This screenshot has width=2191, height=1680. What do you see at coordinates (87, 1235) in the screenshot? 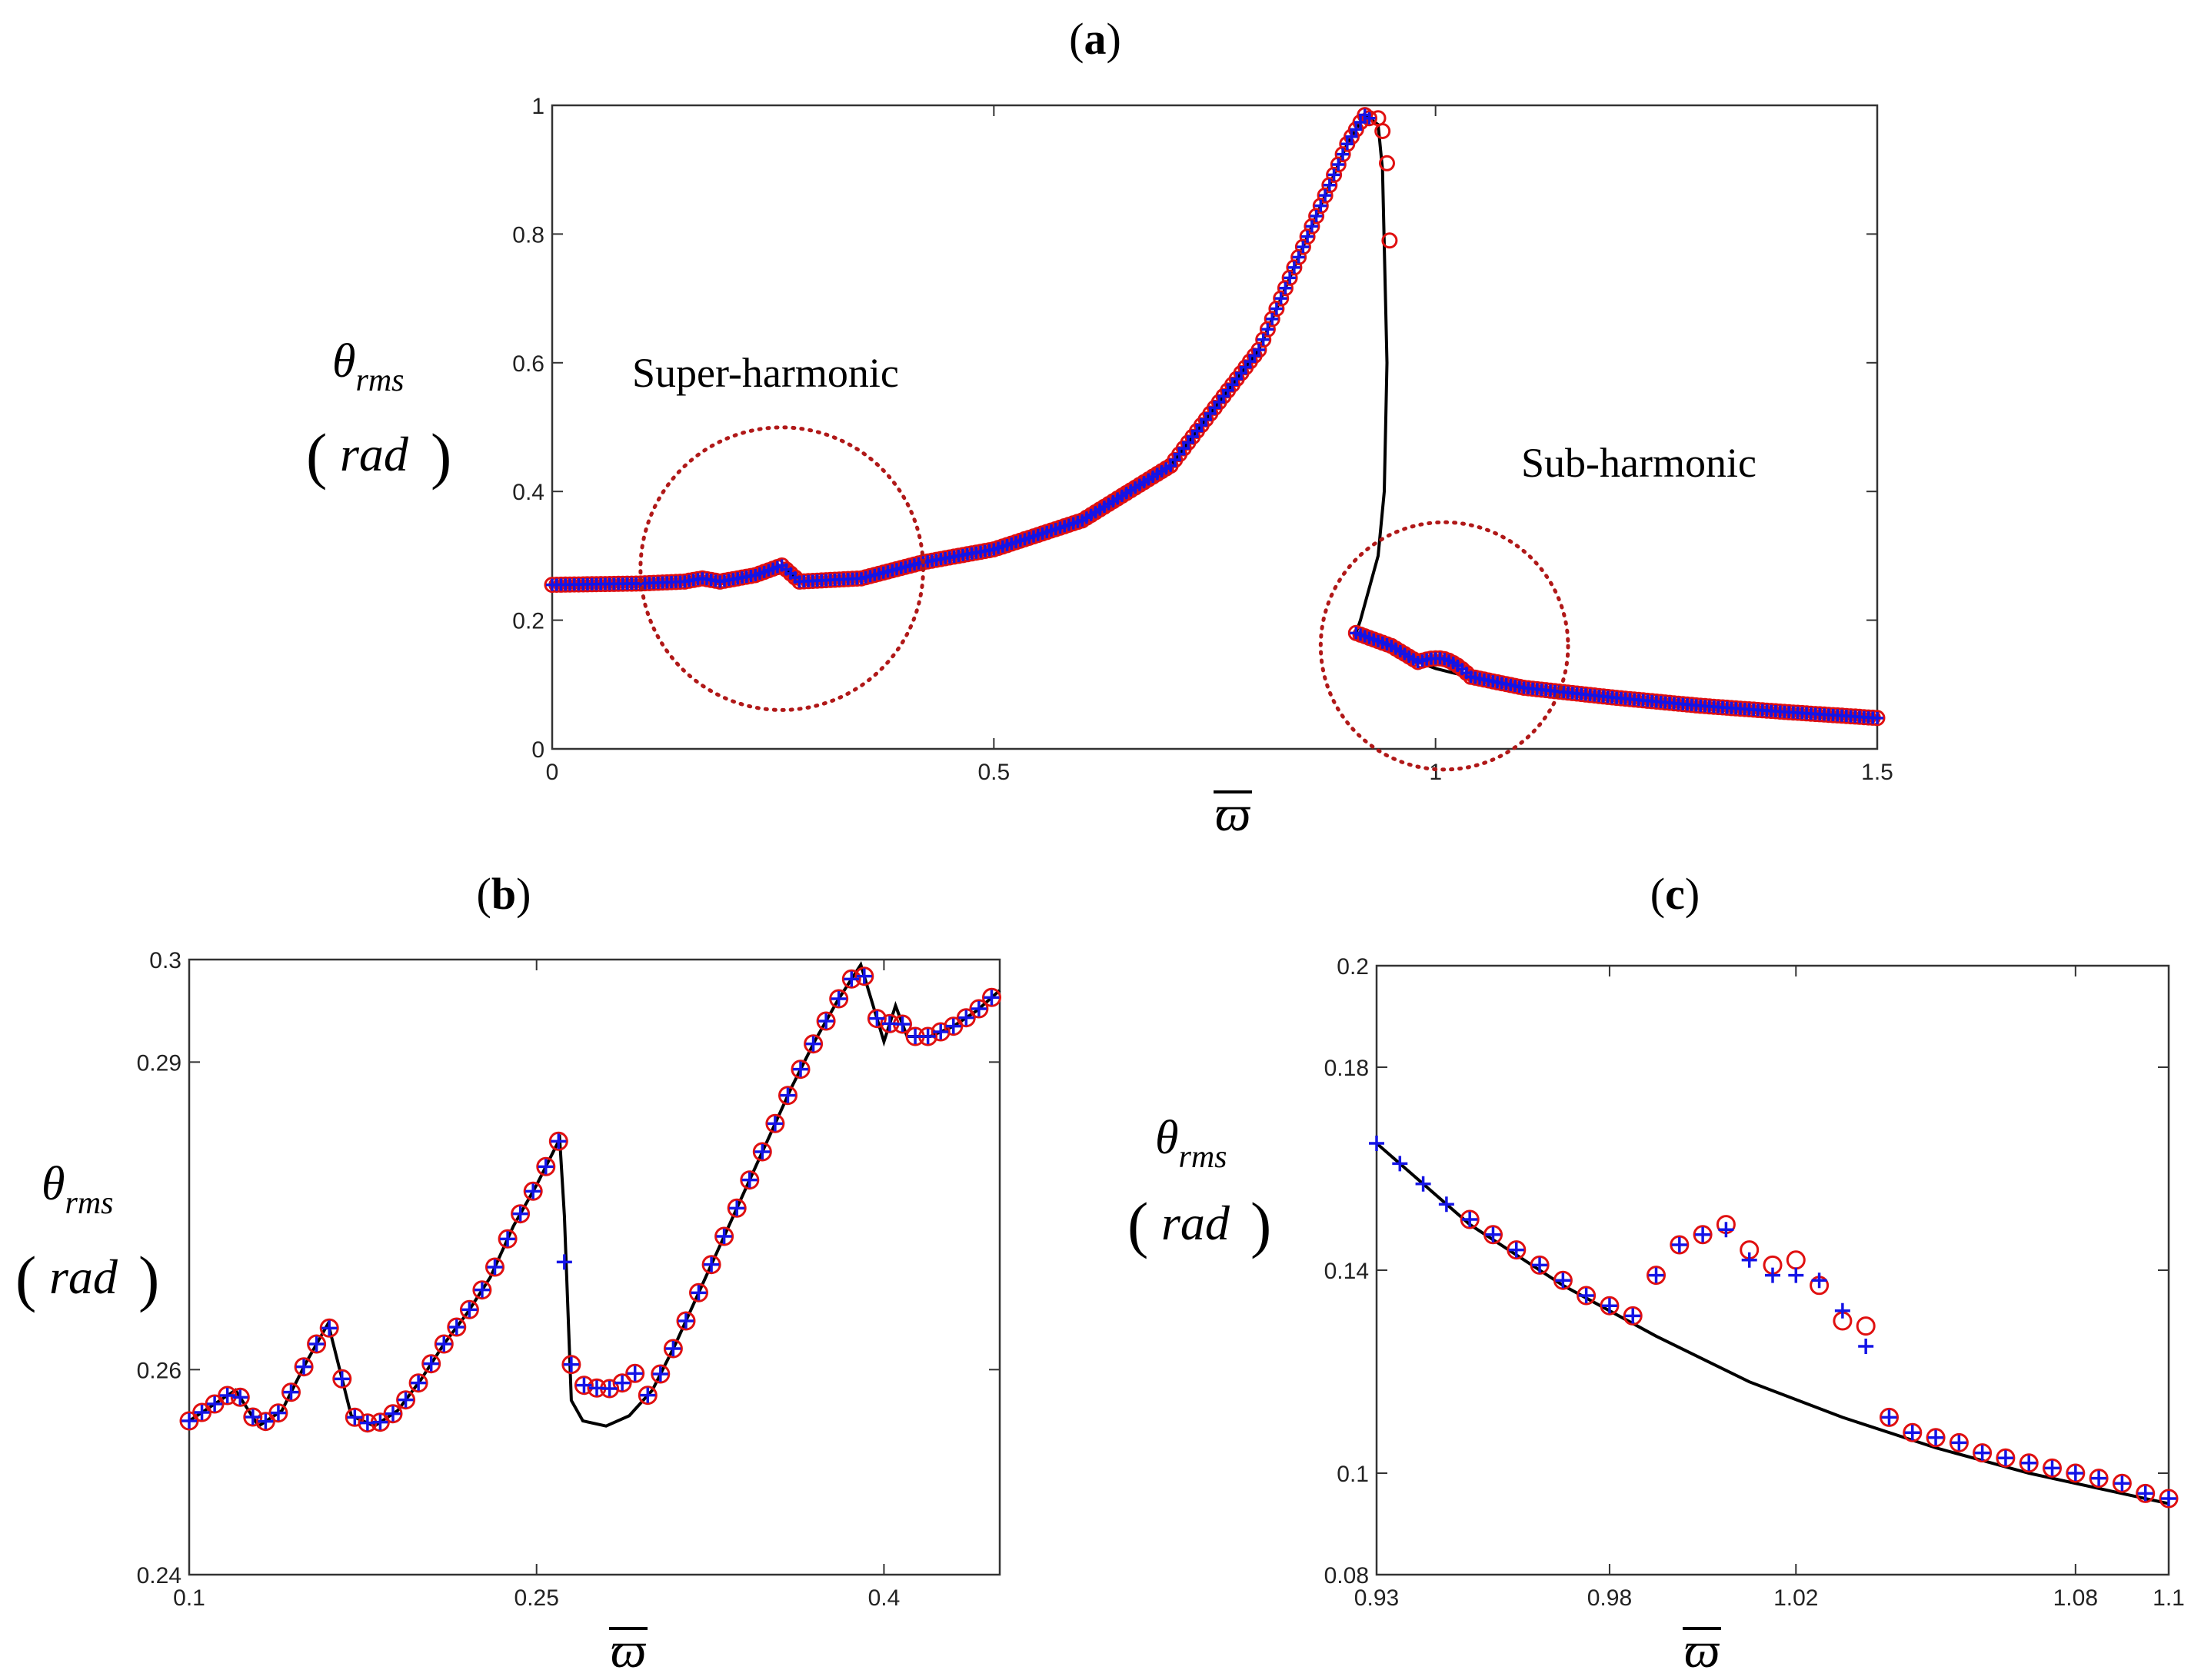
I see `panel-b-ylabel: θrms ( rad )` at bounding box center [87, 1235].